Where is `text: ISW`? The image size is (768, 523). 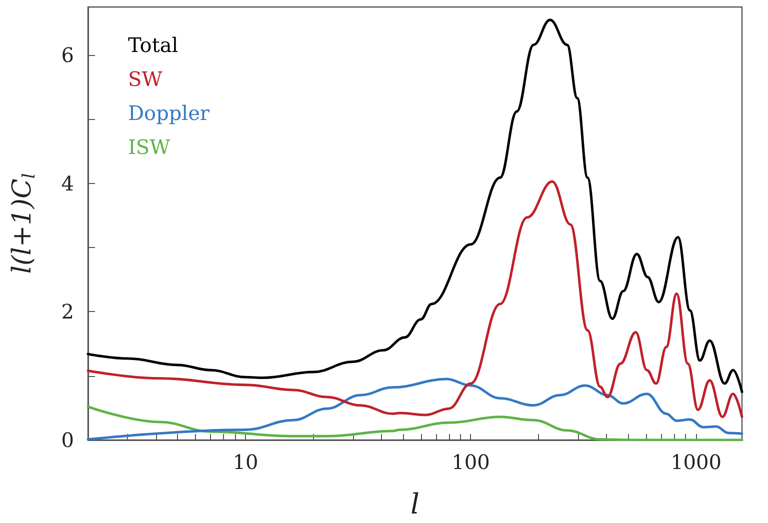 text: ISW is located at coordinates (149, 147).